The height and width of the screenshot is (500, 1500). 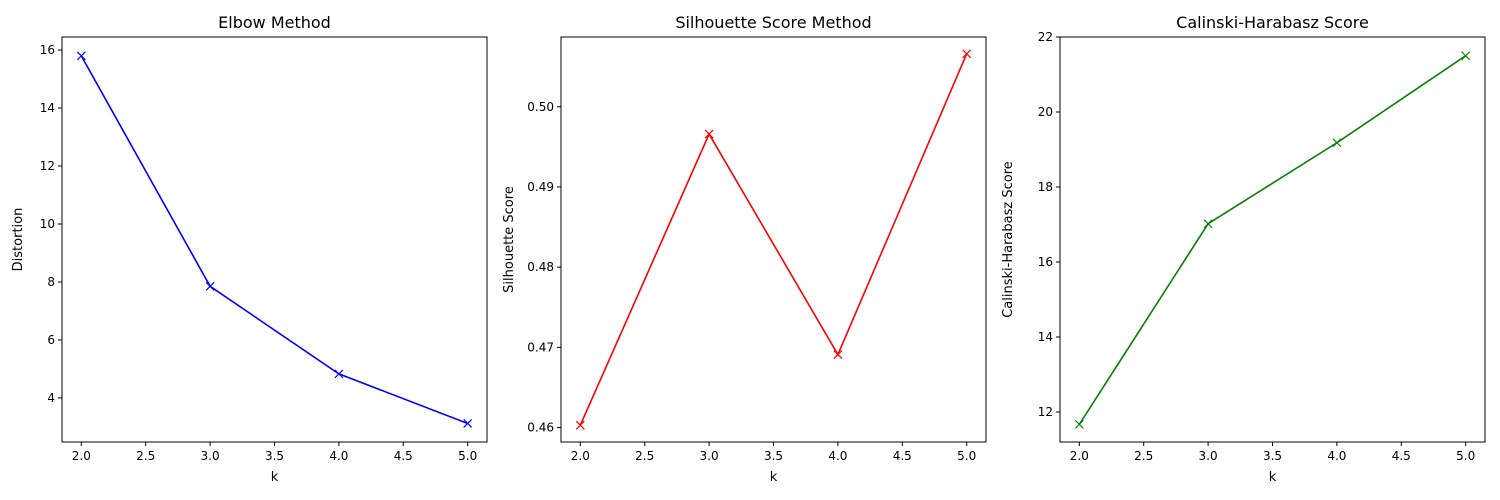 What do you see at coordinates (1045, 112) in the screenshot?
I see `calinski-harabasz-y-tick-label: 20` at bounding box center [1045, 112].